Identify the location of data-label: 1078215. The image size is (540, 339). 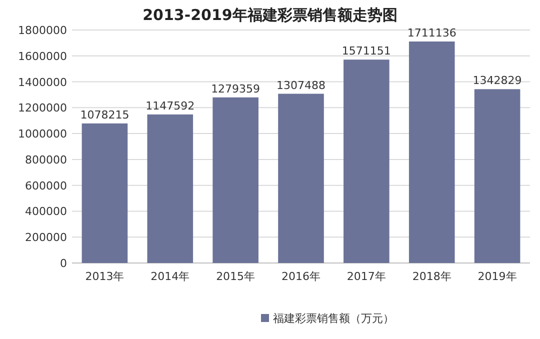
(105, 115).